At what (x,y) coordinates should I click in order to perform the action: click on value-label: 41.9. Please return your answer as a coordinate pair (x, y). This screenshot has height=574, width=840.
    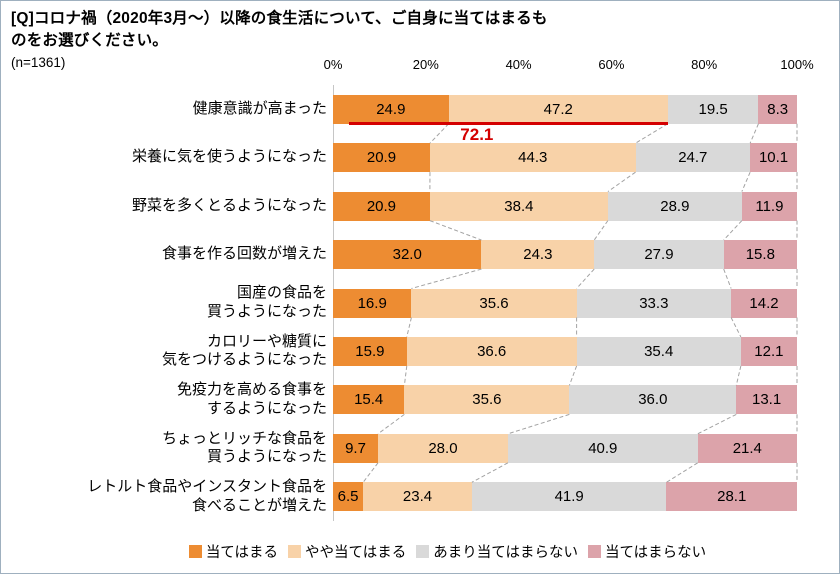
    Looking at the image, I should click on (569, 497).